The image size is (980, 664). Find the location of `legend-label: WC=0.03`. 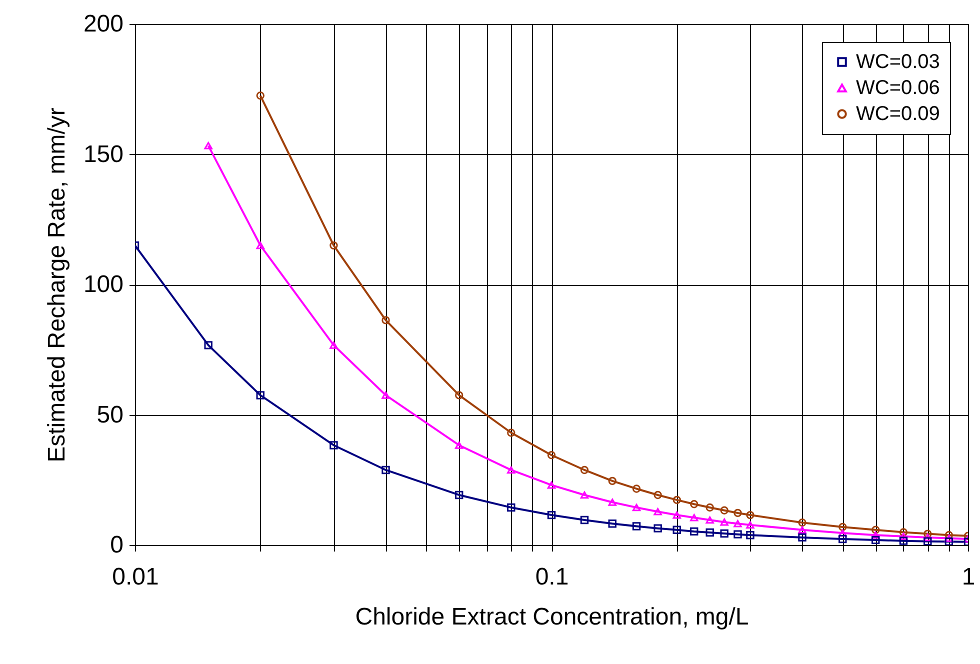

legend-label: WC=0.03 is located at coordinates (898, 62).